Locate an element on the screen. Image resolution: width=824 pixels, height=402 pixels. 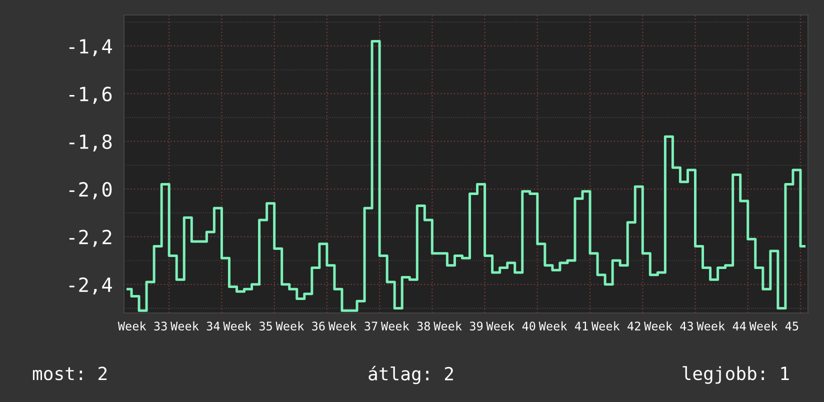
x-tick-label: Week 37 is located at coordinates (353, 326).